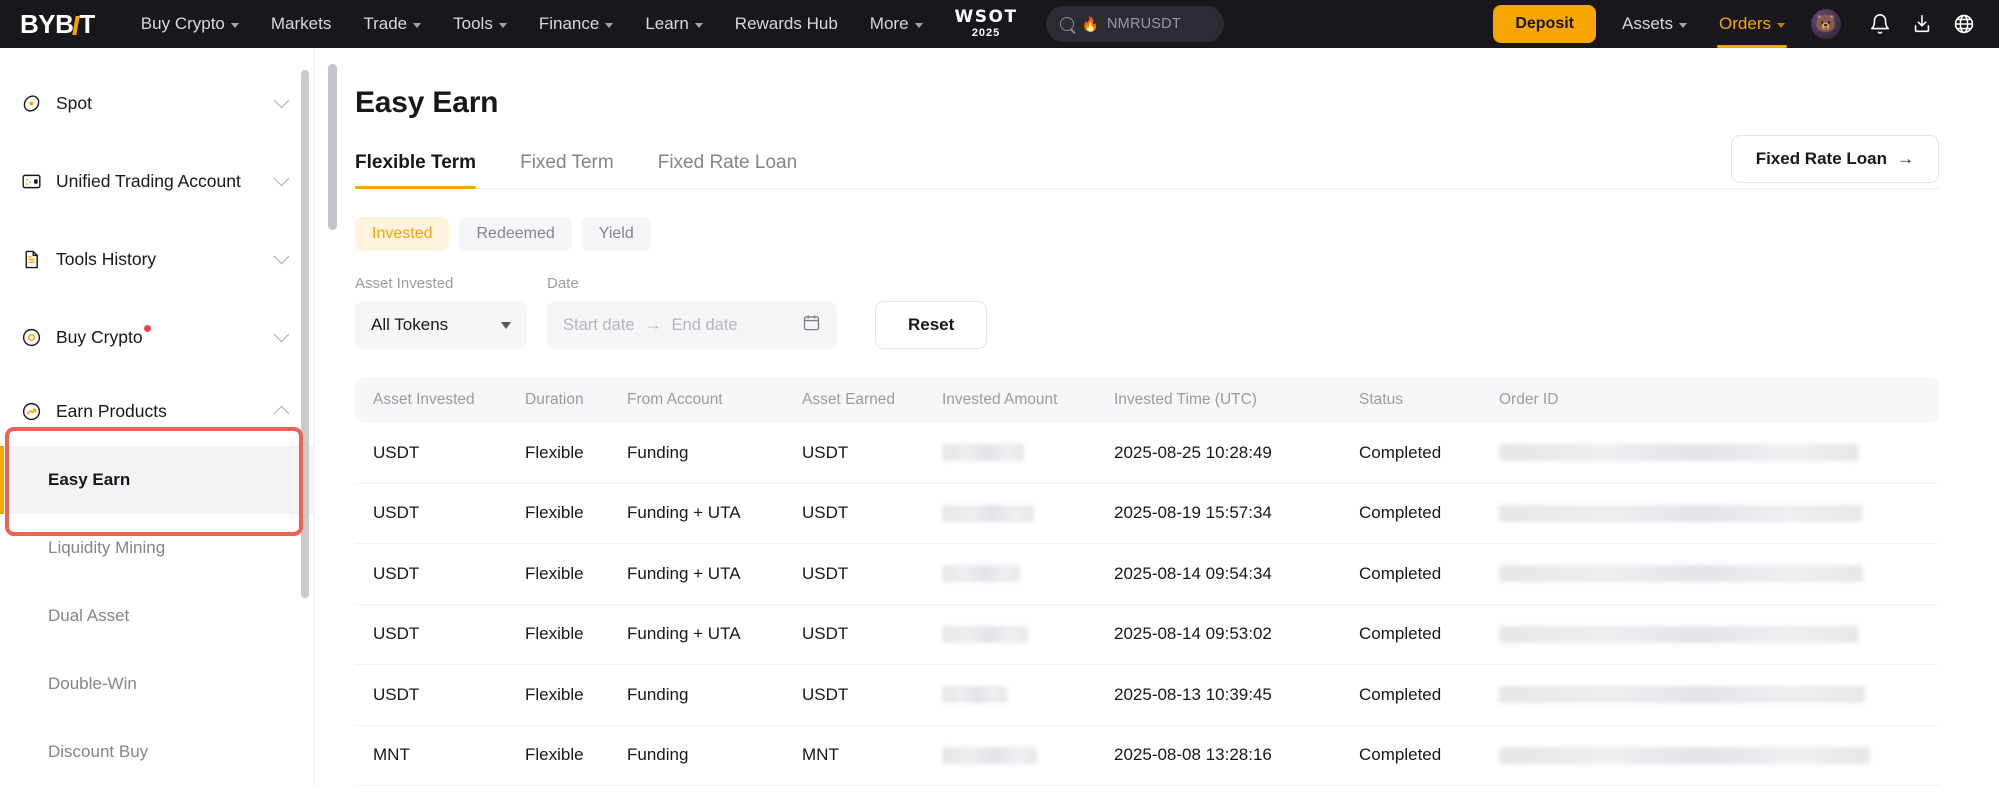 The width and height of the screenshot is (1999, 786). I want to click on globe-icon, so click(1964, 24).